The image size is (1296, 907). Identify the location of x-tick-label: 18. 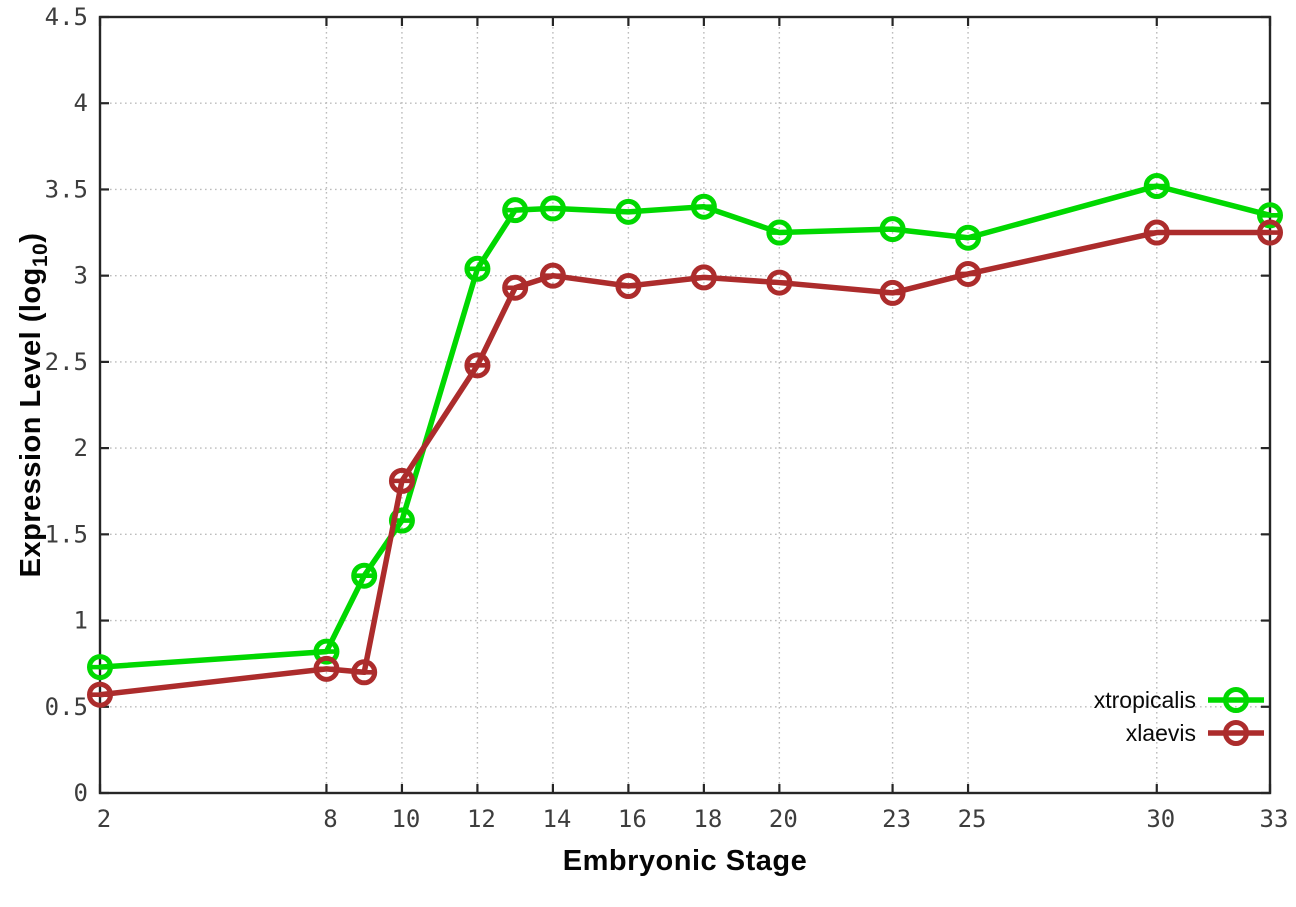
(707, 819).